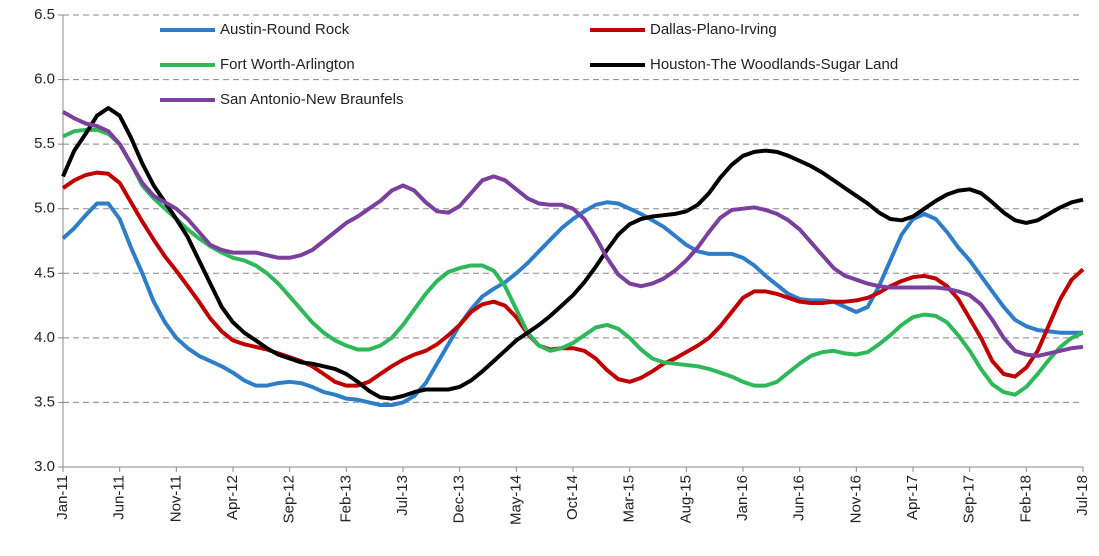  Describe the element at coordinates (285, 29) in the screenshot. I see `legend-label: Austin-Round Rock` at that location.